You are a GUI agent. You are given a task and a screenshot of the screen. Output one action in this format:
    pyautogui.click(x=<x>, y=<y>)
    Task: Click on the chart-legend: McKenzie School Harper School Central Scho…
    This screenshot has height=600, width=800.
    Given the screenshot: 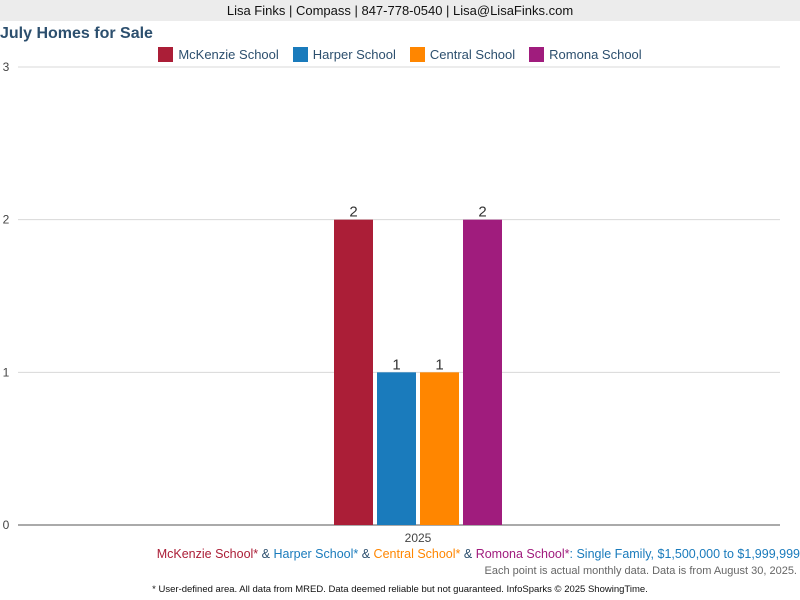 What is the action you would take?
    pyautogui.click(x=400, y=54)
    